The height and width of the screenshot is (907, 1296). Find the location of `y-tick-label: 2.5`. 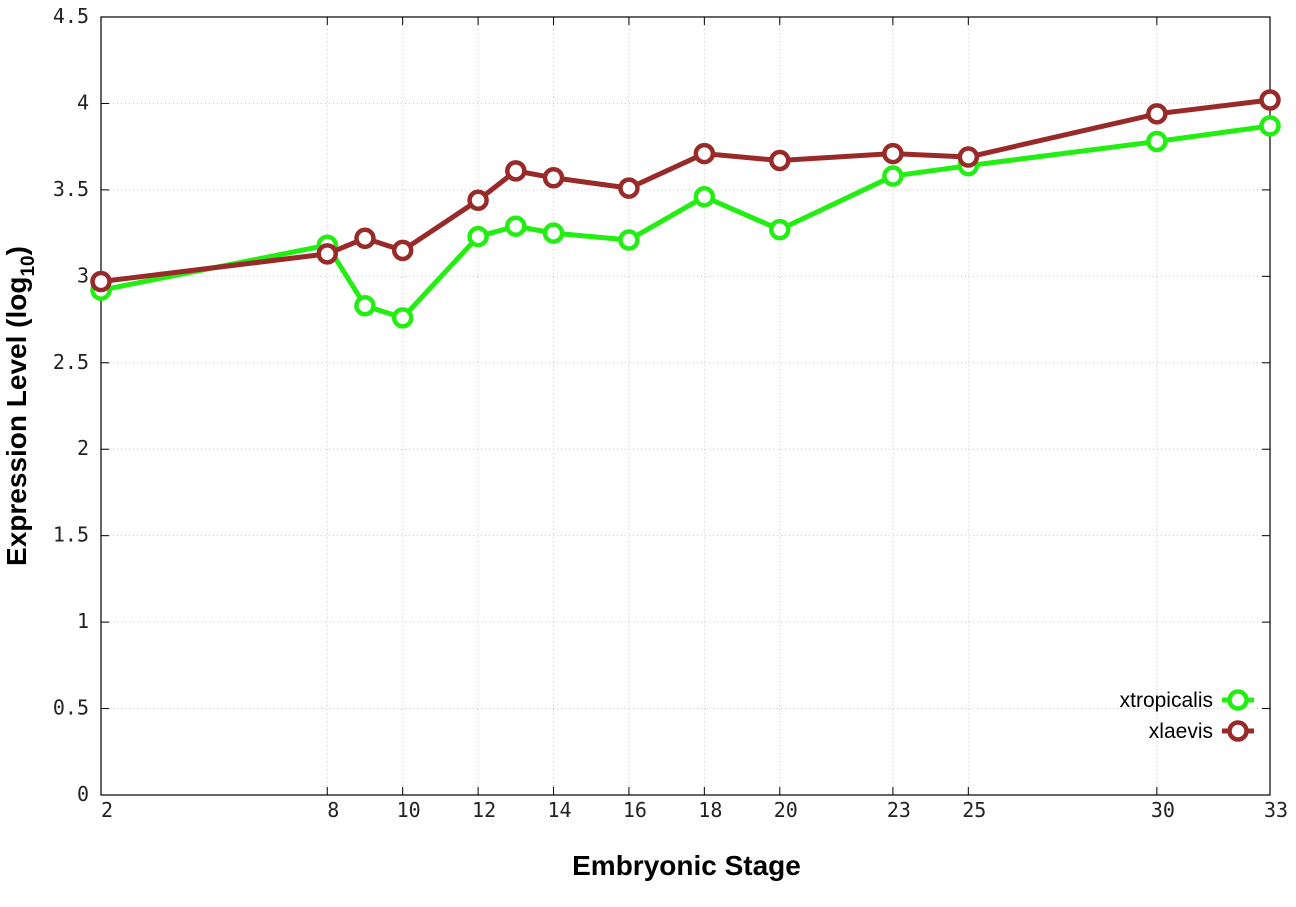

y-tick-label: 2.5 is located at coordinates (71, 362).